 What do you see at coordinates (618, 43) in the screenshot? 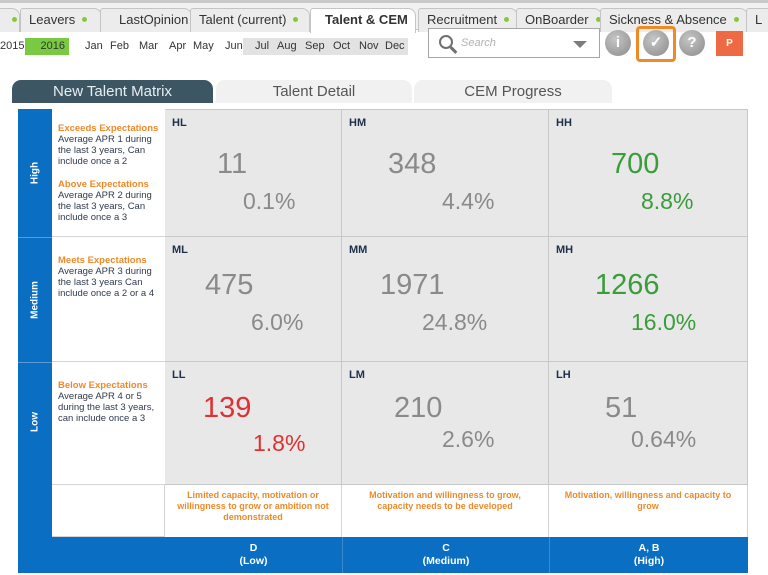
I see `info-icon: i` at bounding box center [618, 43].